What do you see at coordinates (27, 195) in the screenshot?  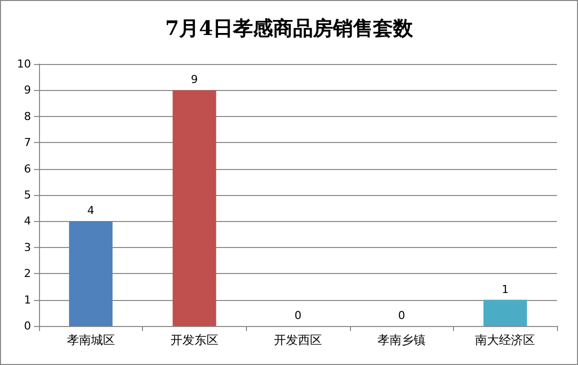 I see `y-tick-label: 5` at bounding box center [27, 195].